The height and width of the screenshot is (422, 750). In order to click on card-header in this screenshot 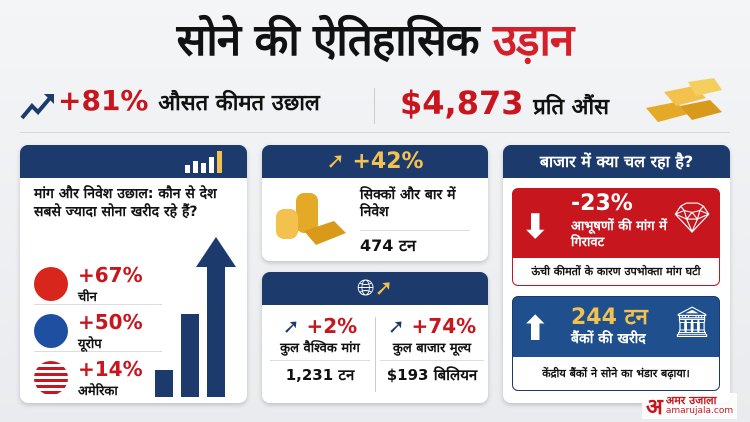, I will do `click(133, 161)`.